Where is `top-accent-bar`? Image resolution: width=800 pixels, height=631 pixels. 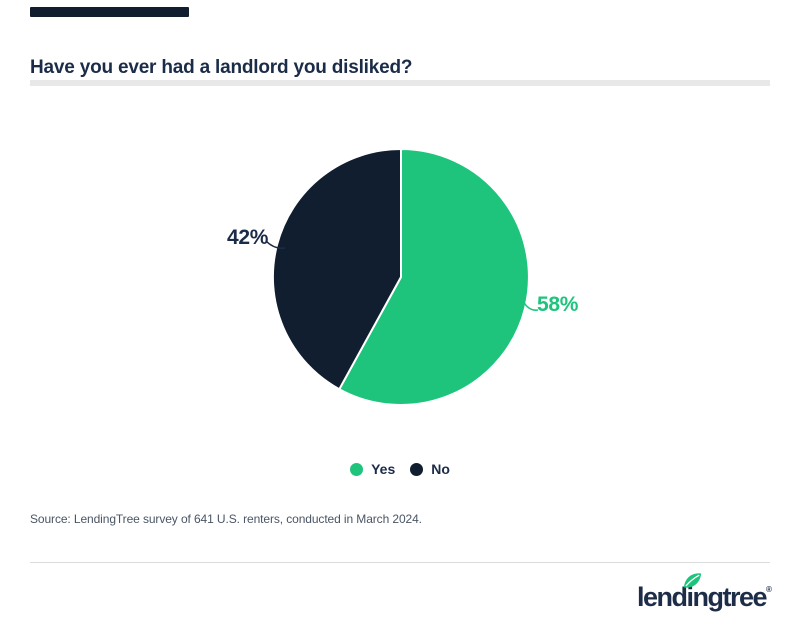 top-accent-bar is located at coordinates (109, 12).